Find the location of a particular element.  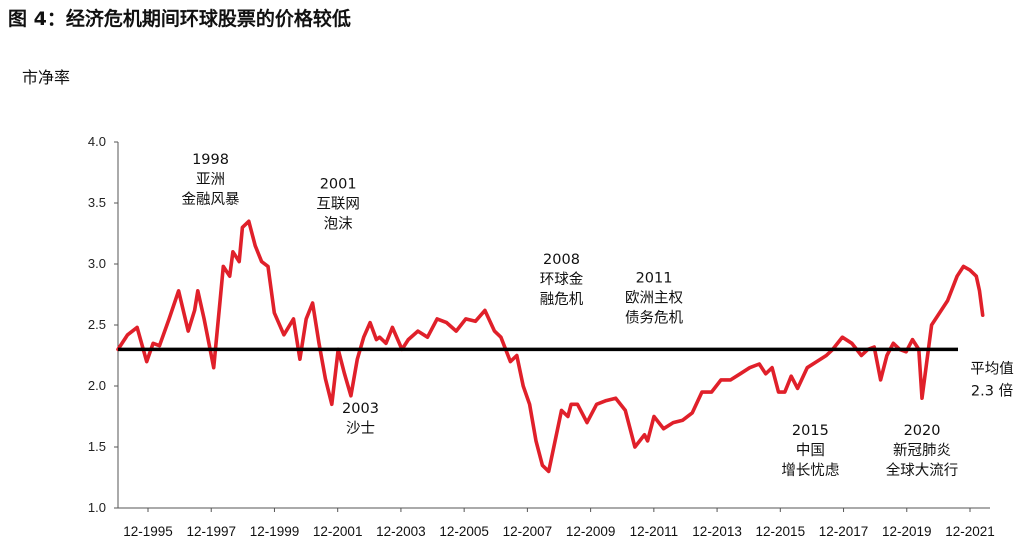

figure-title: 图 4：经济危机期间环球股票的价格较低 is located at coordinates (179, 19).